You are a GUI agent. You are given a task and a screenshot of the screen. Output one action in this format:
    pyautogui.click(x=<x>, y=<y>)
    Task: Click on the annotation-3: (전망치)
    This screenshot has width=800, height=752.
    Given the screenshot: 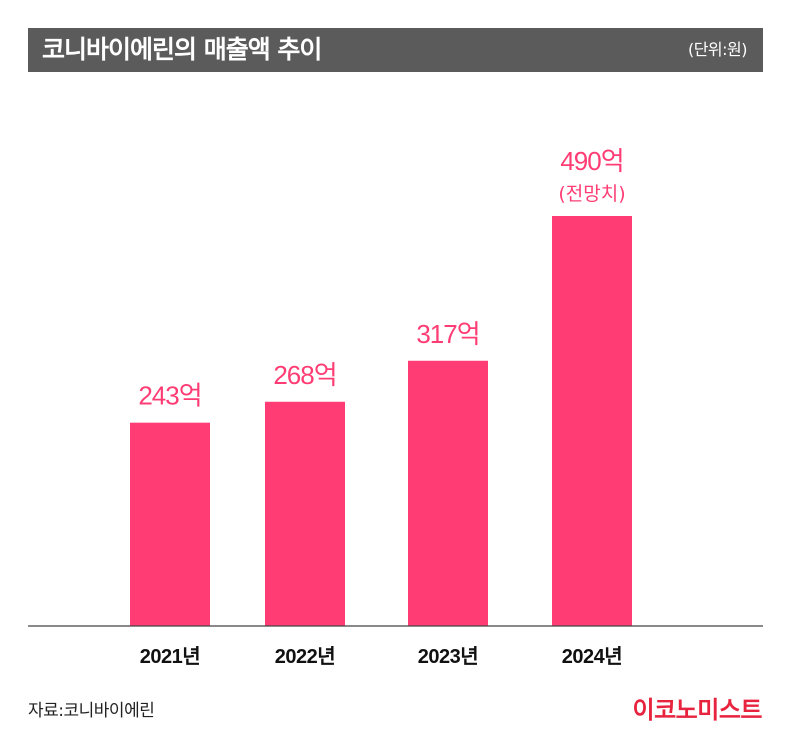 What is the action you would take?
    pyautogui.click(x=591, y=194)
    